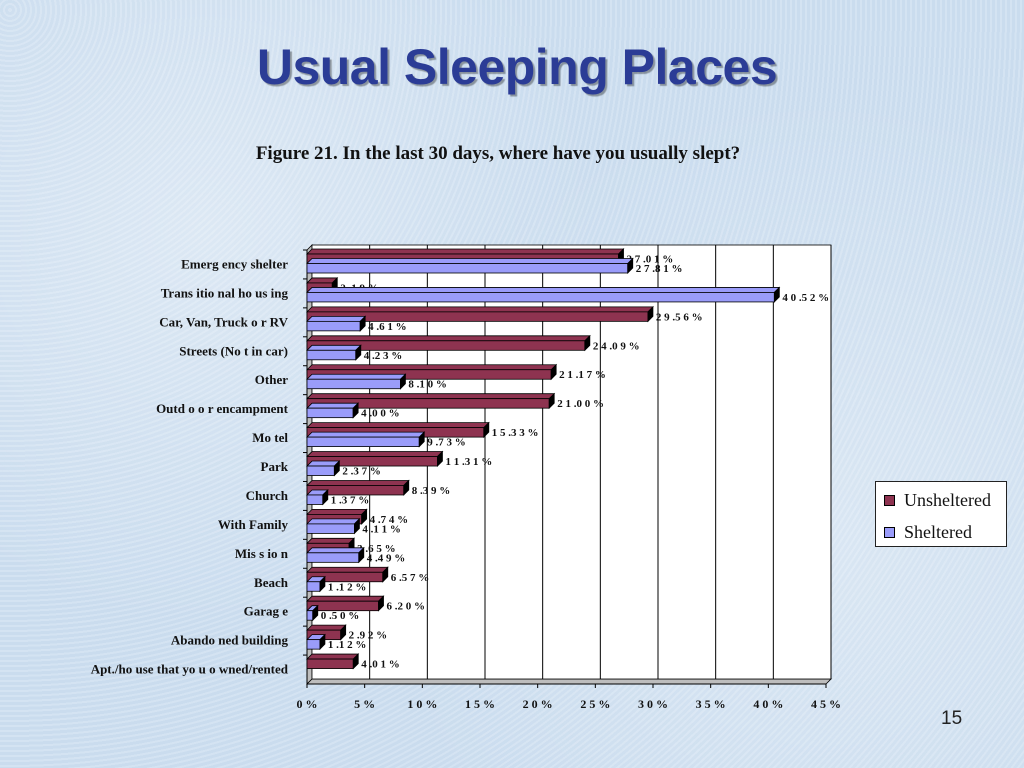  Describe the element at coordinates (330, 663) in the screenshot. I see `bar-unsheltered` at that location.